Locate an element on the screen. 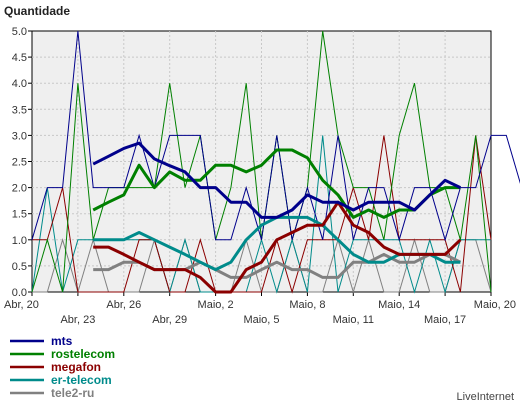 This screenshot has height=405, width=520. legend-label: rostelecom is located at coordinates (83, 354).